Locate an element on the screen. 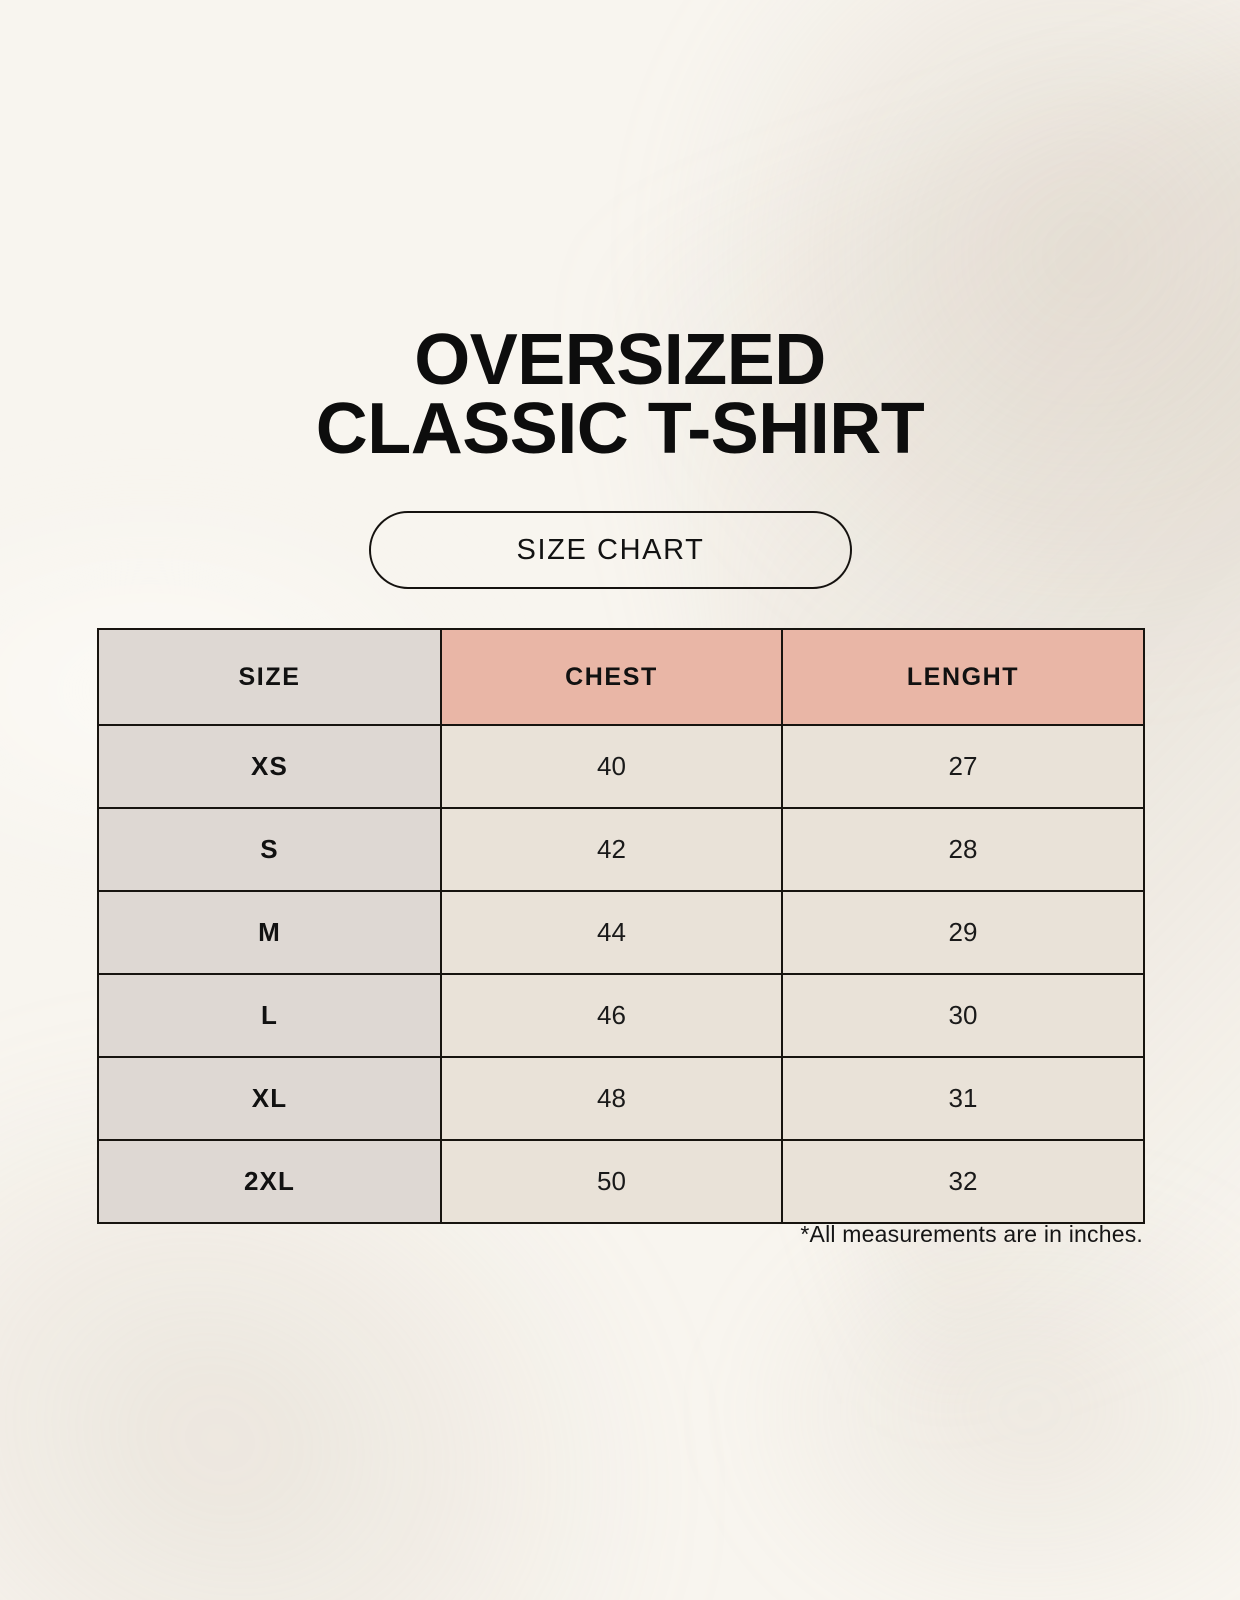 The height and width of the screenshot is (1600, 1240). table-row: S 42 28 is located at coordinates (621, 849).